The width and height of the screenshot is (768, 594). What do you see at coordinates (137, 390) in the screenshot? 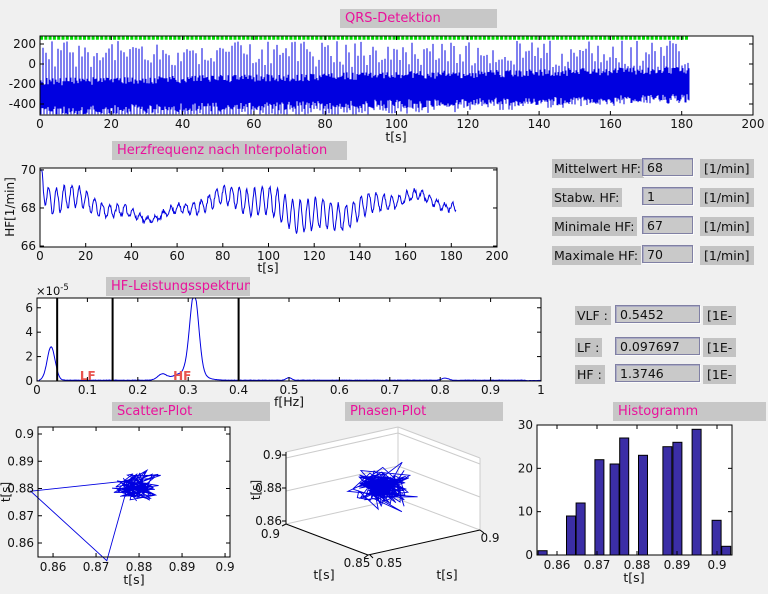
I see `svg-text: 0.2` at bounding box center [137, 390].